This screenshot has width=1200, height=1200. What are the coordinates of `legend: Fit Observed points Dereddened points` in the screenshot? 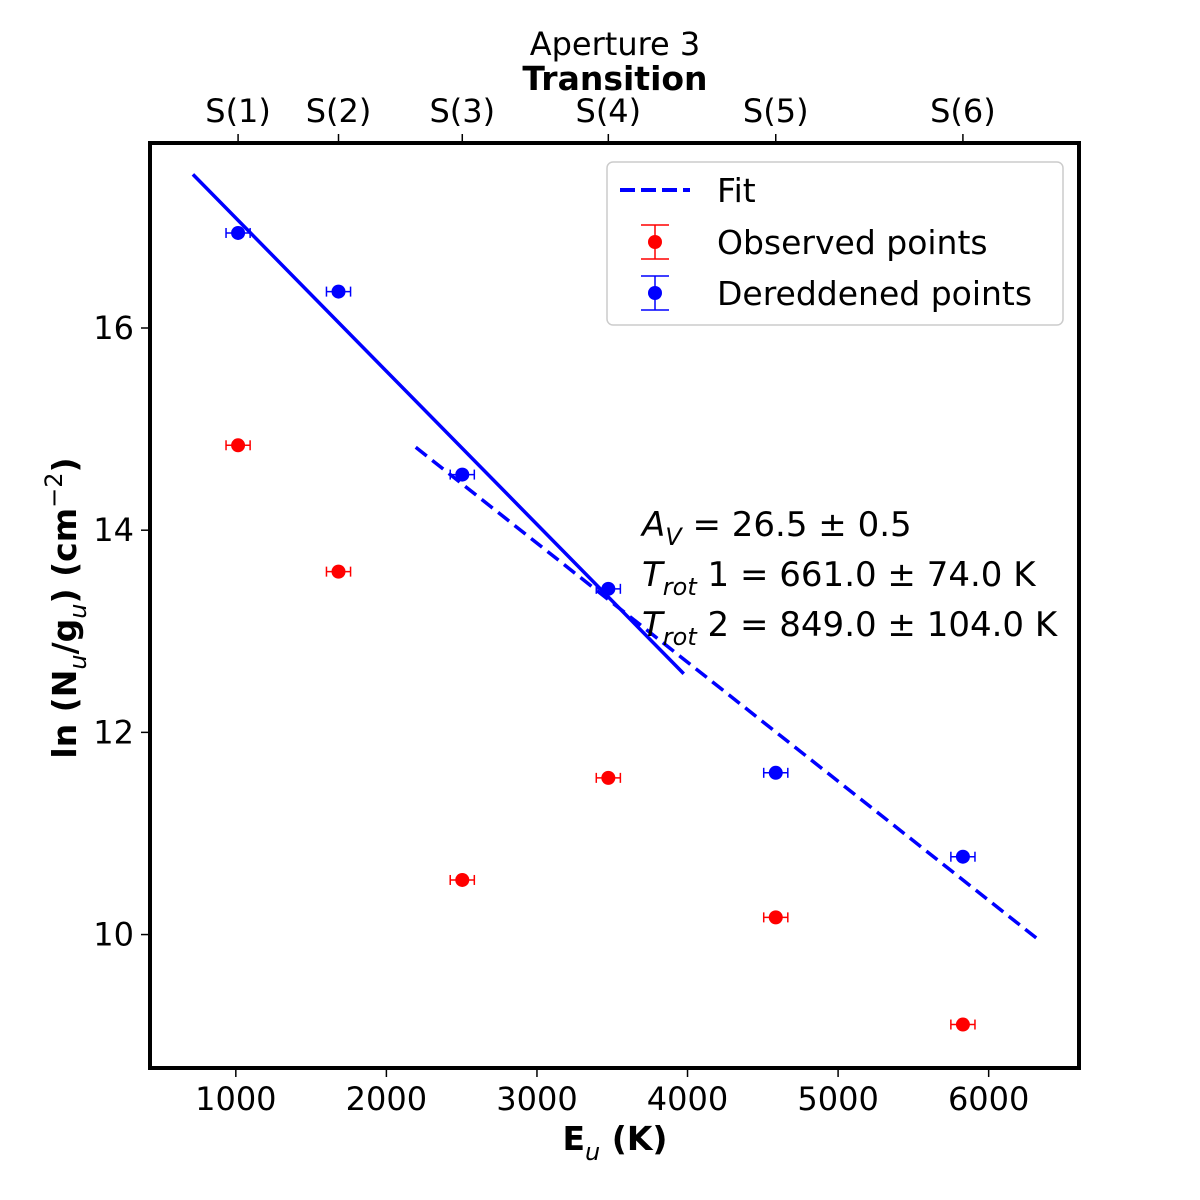 It's located at (835, 243).